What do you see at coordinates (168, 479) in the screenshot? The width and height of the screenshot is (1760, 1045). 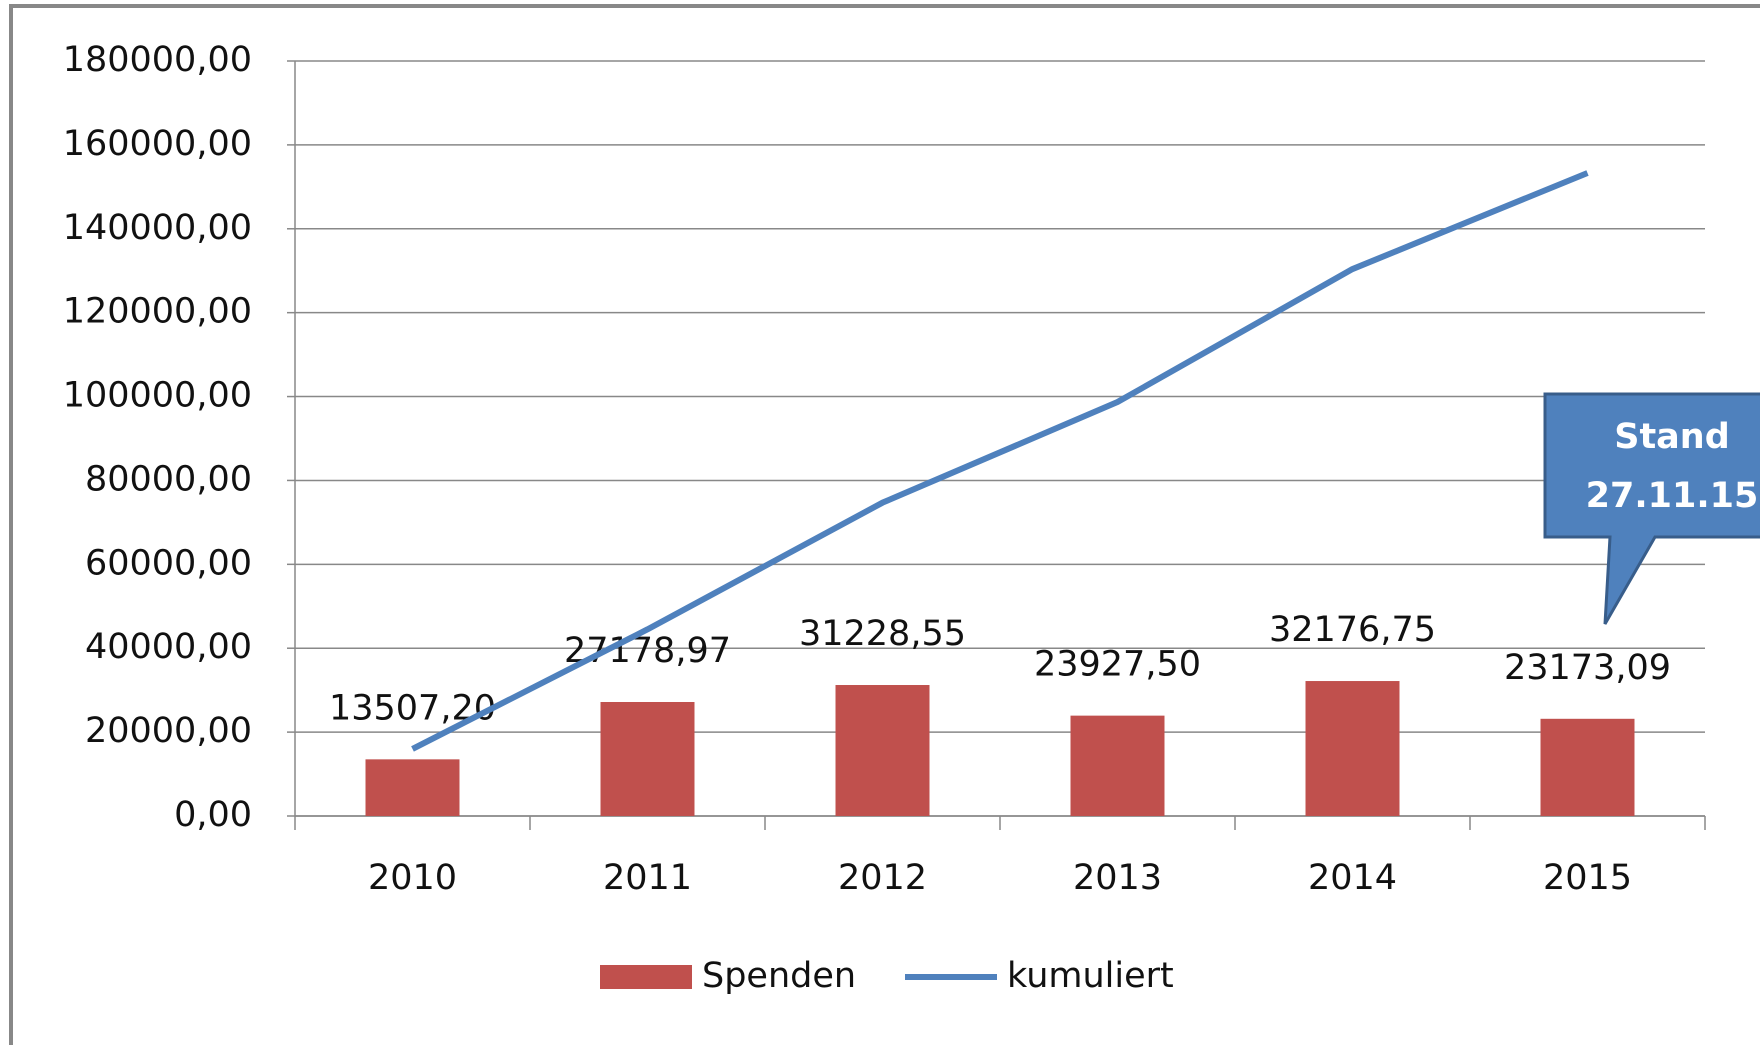 I see `y-tick-label: 80000,00` at bounding box center [168, 479].